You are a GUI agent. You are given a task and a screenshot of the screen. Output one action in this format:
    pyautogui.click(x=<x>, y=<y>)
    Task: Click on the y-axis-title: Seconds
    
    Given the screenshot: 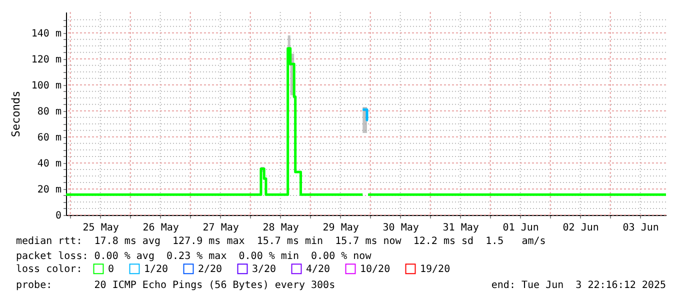 What is the action you would take?
    pyautogui.click(x=15, y=114)
    